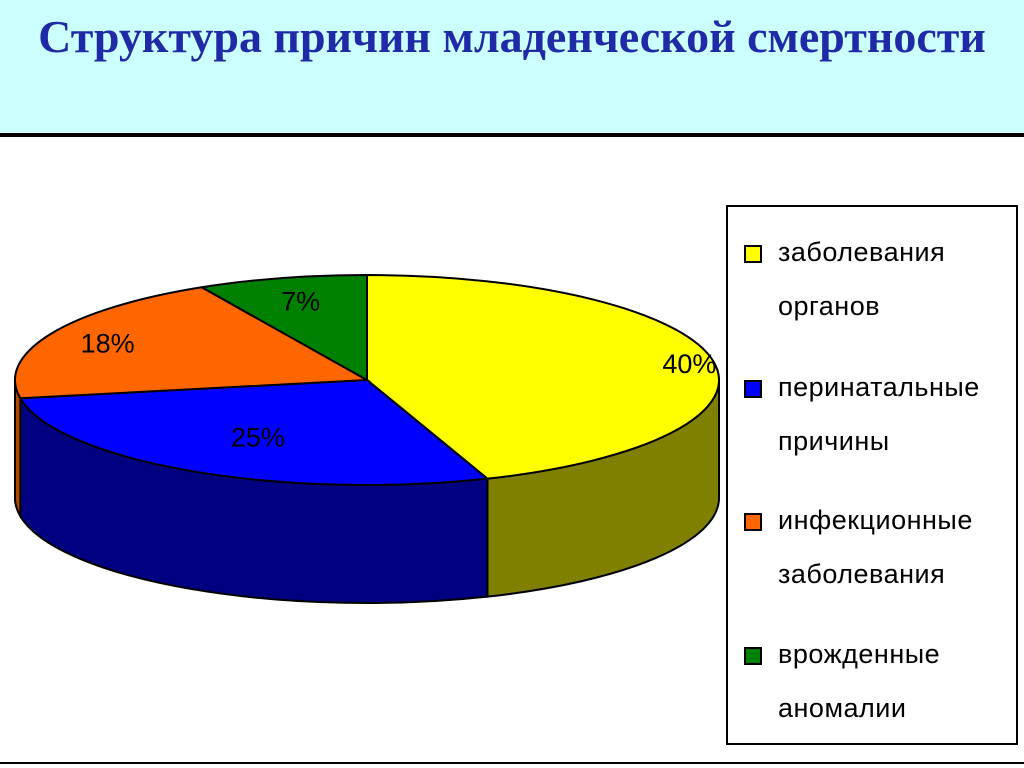 This screenshot has height=768, width=1024. Describe the element at coordinates (875, 547) in the screenshot. I see `legend-label-2: инфекционные заболевания` at that location.